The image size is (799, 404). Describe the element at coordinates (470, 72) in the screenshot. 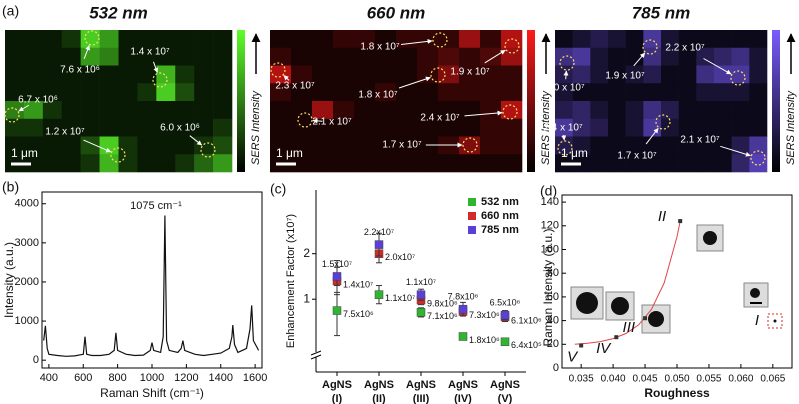

I see `annotation: 1.9 x 10⁷` at that location.